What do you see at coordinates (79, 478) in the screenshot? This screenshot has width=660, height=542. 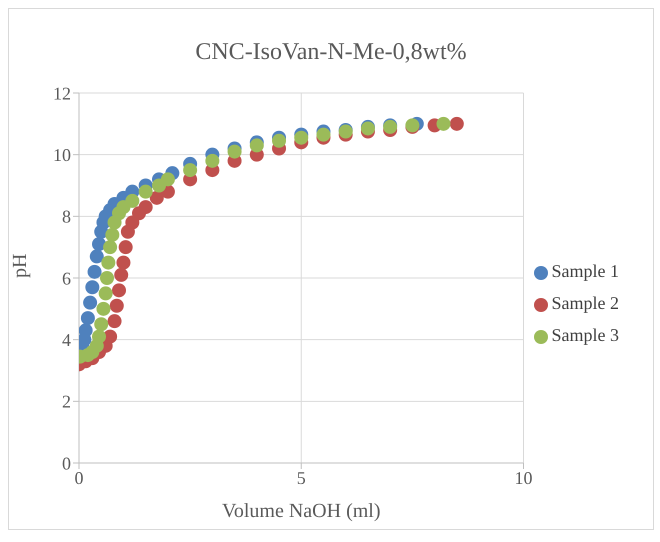 I see `x-tick-label: 0` at bounding box center [79, 478].